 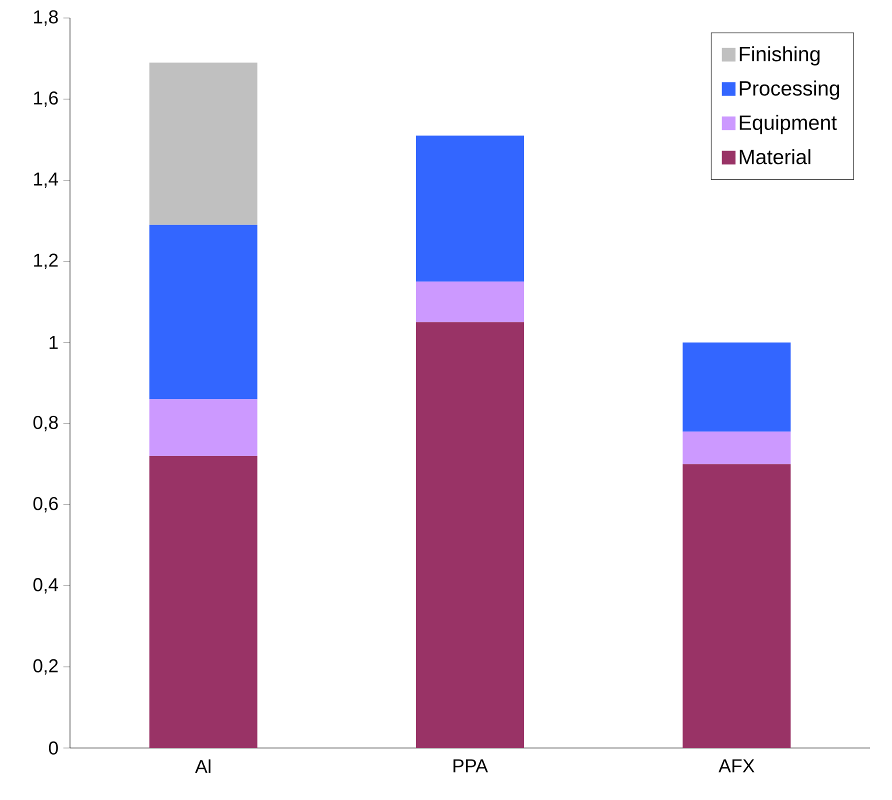 I want to click on y-tick-label: 1,8, so click(x=46, y=18).